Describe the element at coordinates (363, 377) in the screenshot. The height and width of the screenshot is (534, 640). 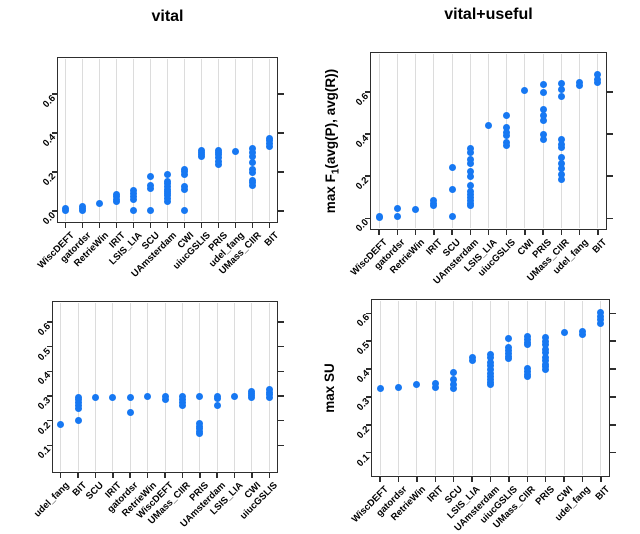
I see `y-tick-label: 0.4` at that location.